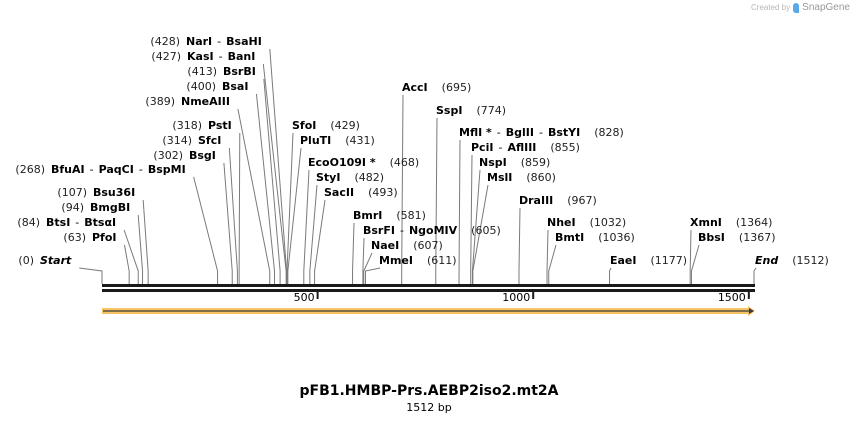  Describe the element at coordinates (706, 222) in the screenshot. I see `enzyme-name: XmnI` at that location.